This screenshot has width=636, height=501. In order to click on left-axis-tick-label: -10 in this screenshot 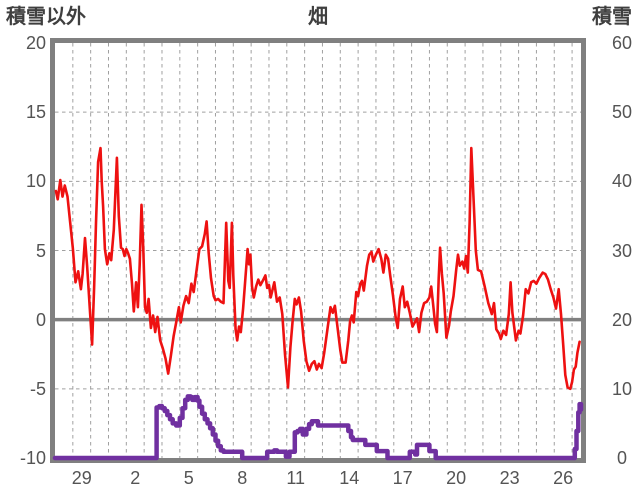, I will do `click(32, 458)`.